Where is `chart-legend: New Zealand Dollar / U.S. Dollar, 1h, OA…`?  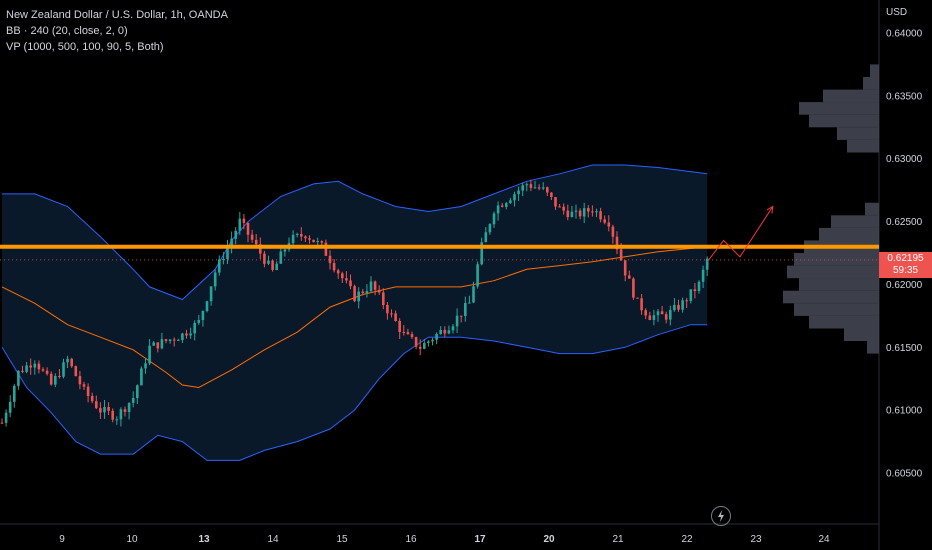
chart-legend: New Zealand Dollar / U.S. Dollar, 1h, OA… is located at coordinates (117, 31).